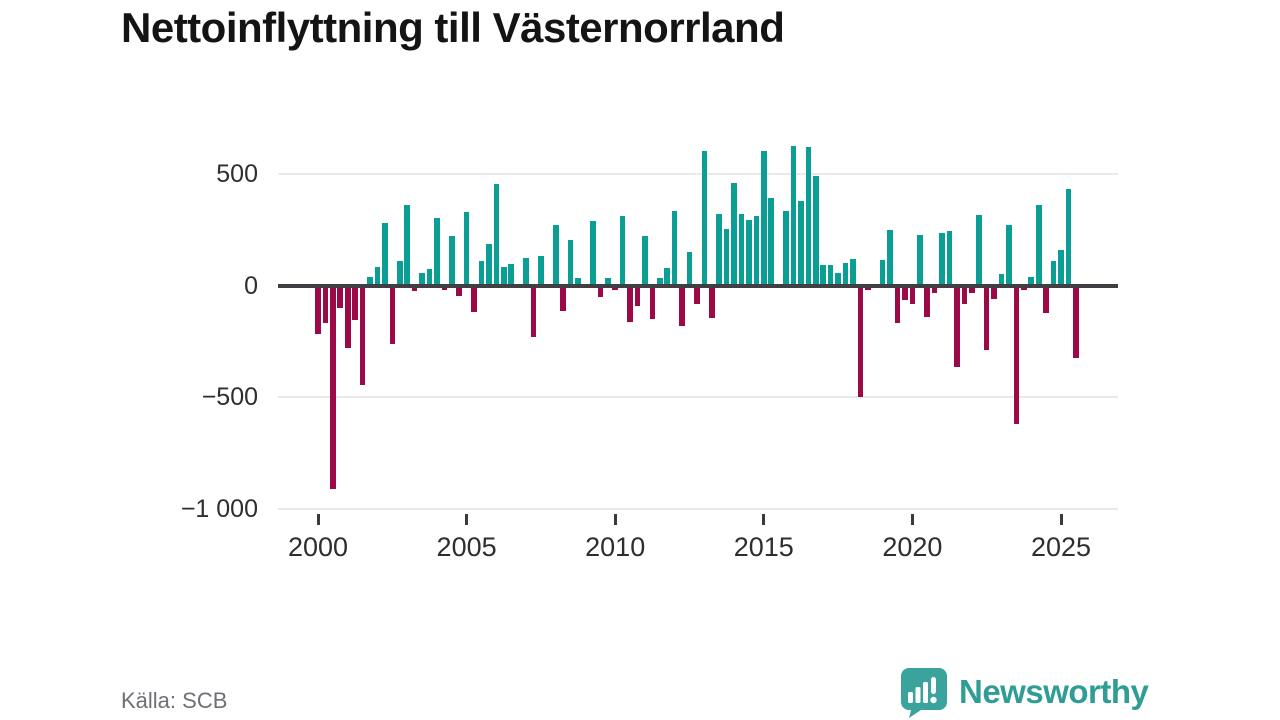 The width and height of the screenshot is (1280, 720). What do you see at coordinates (392, 314) in the screenshot?
I see `bar-q11-value--260` at bounding box center [392, 314].